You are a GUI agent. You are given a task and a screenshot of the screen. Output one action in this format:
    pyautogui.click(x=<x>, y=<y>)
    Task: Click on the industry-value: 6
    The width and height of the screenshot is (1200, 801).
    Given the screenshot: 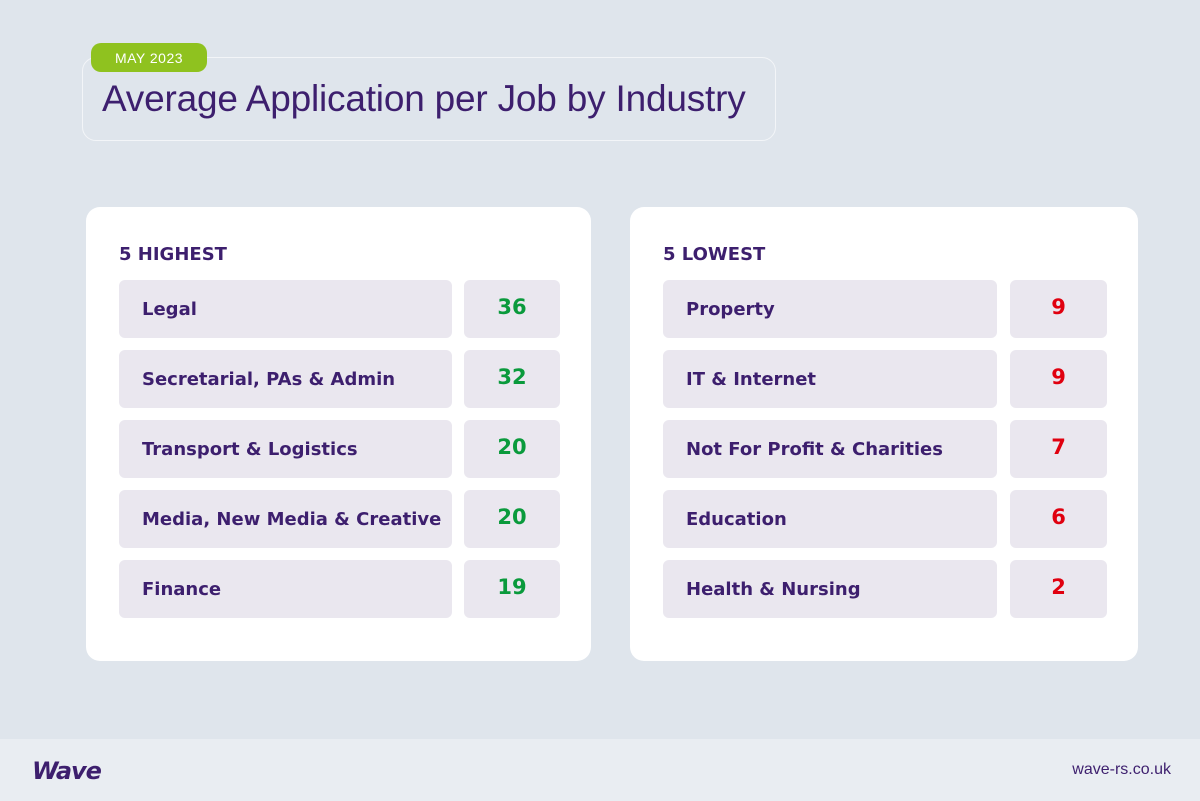 What is the action you would take?
    pyautogui.click(x=1058, y=519)
    